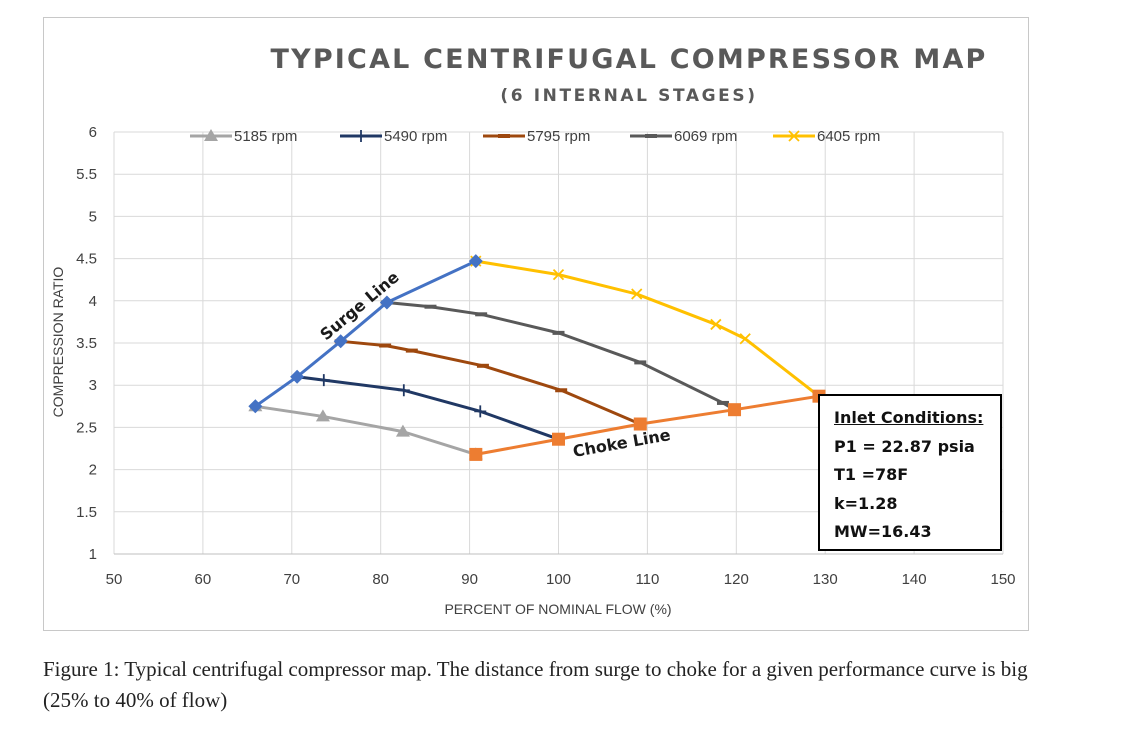 The image size is (1122, 734). I want to click on series-line-5490-rpm, so click(427, 408).